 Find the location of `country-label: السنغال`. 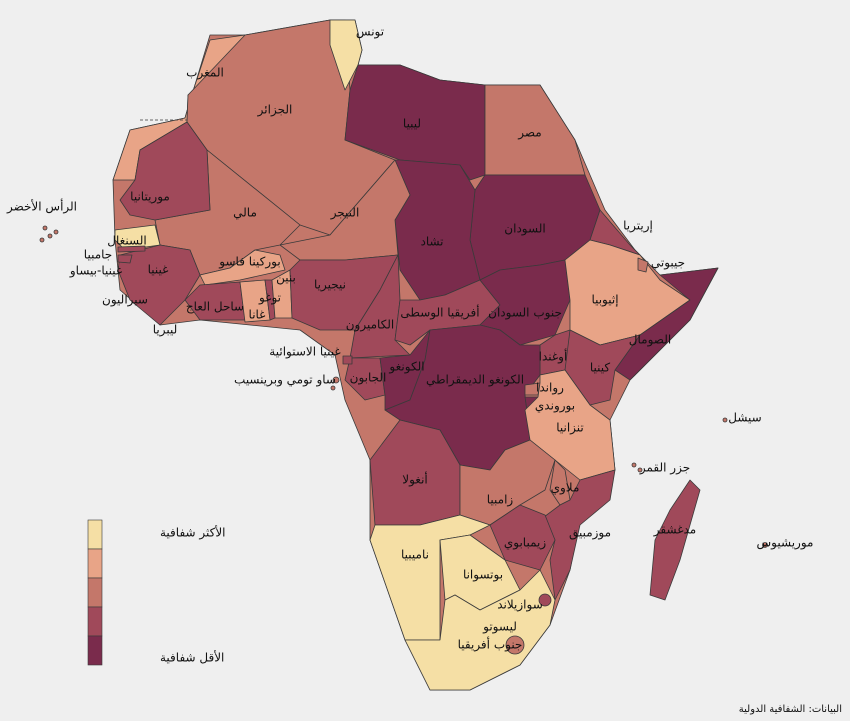

country-label: السنغال is located at coordinates (126, 241).